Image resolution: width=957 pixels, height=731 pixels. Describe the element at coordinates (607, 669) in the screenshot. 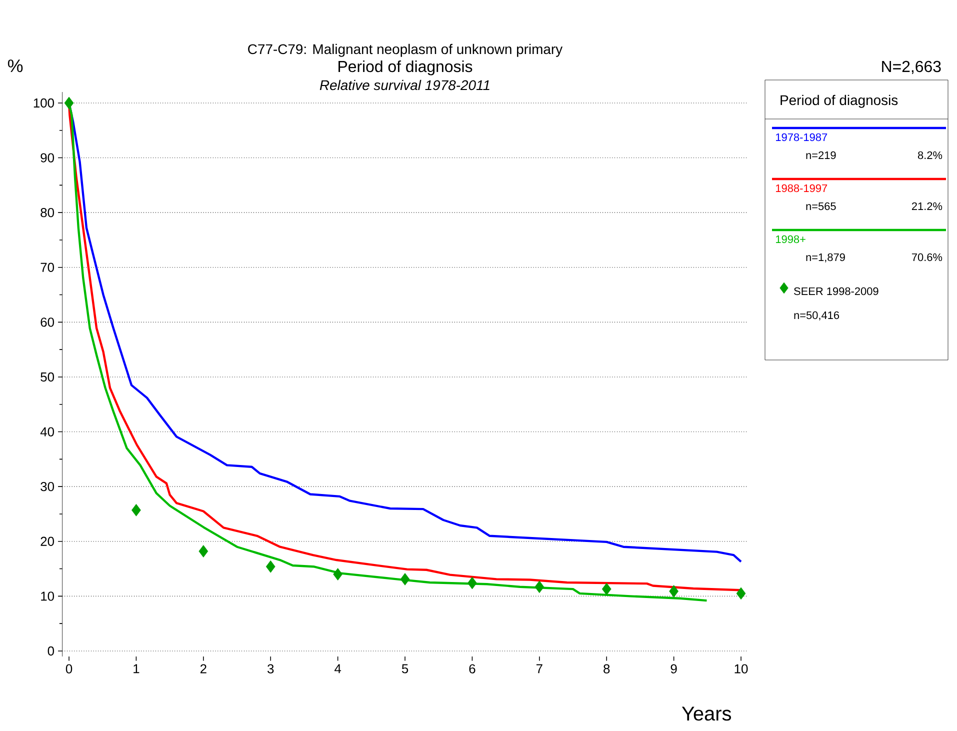

I see `x-tick-label: 8` at that location.